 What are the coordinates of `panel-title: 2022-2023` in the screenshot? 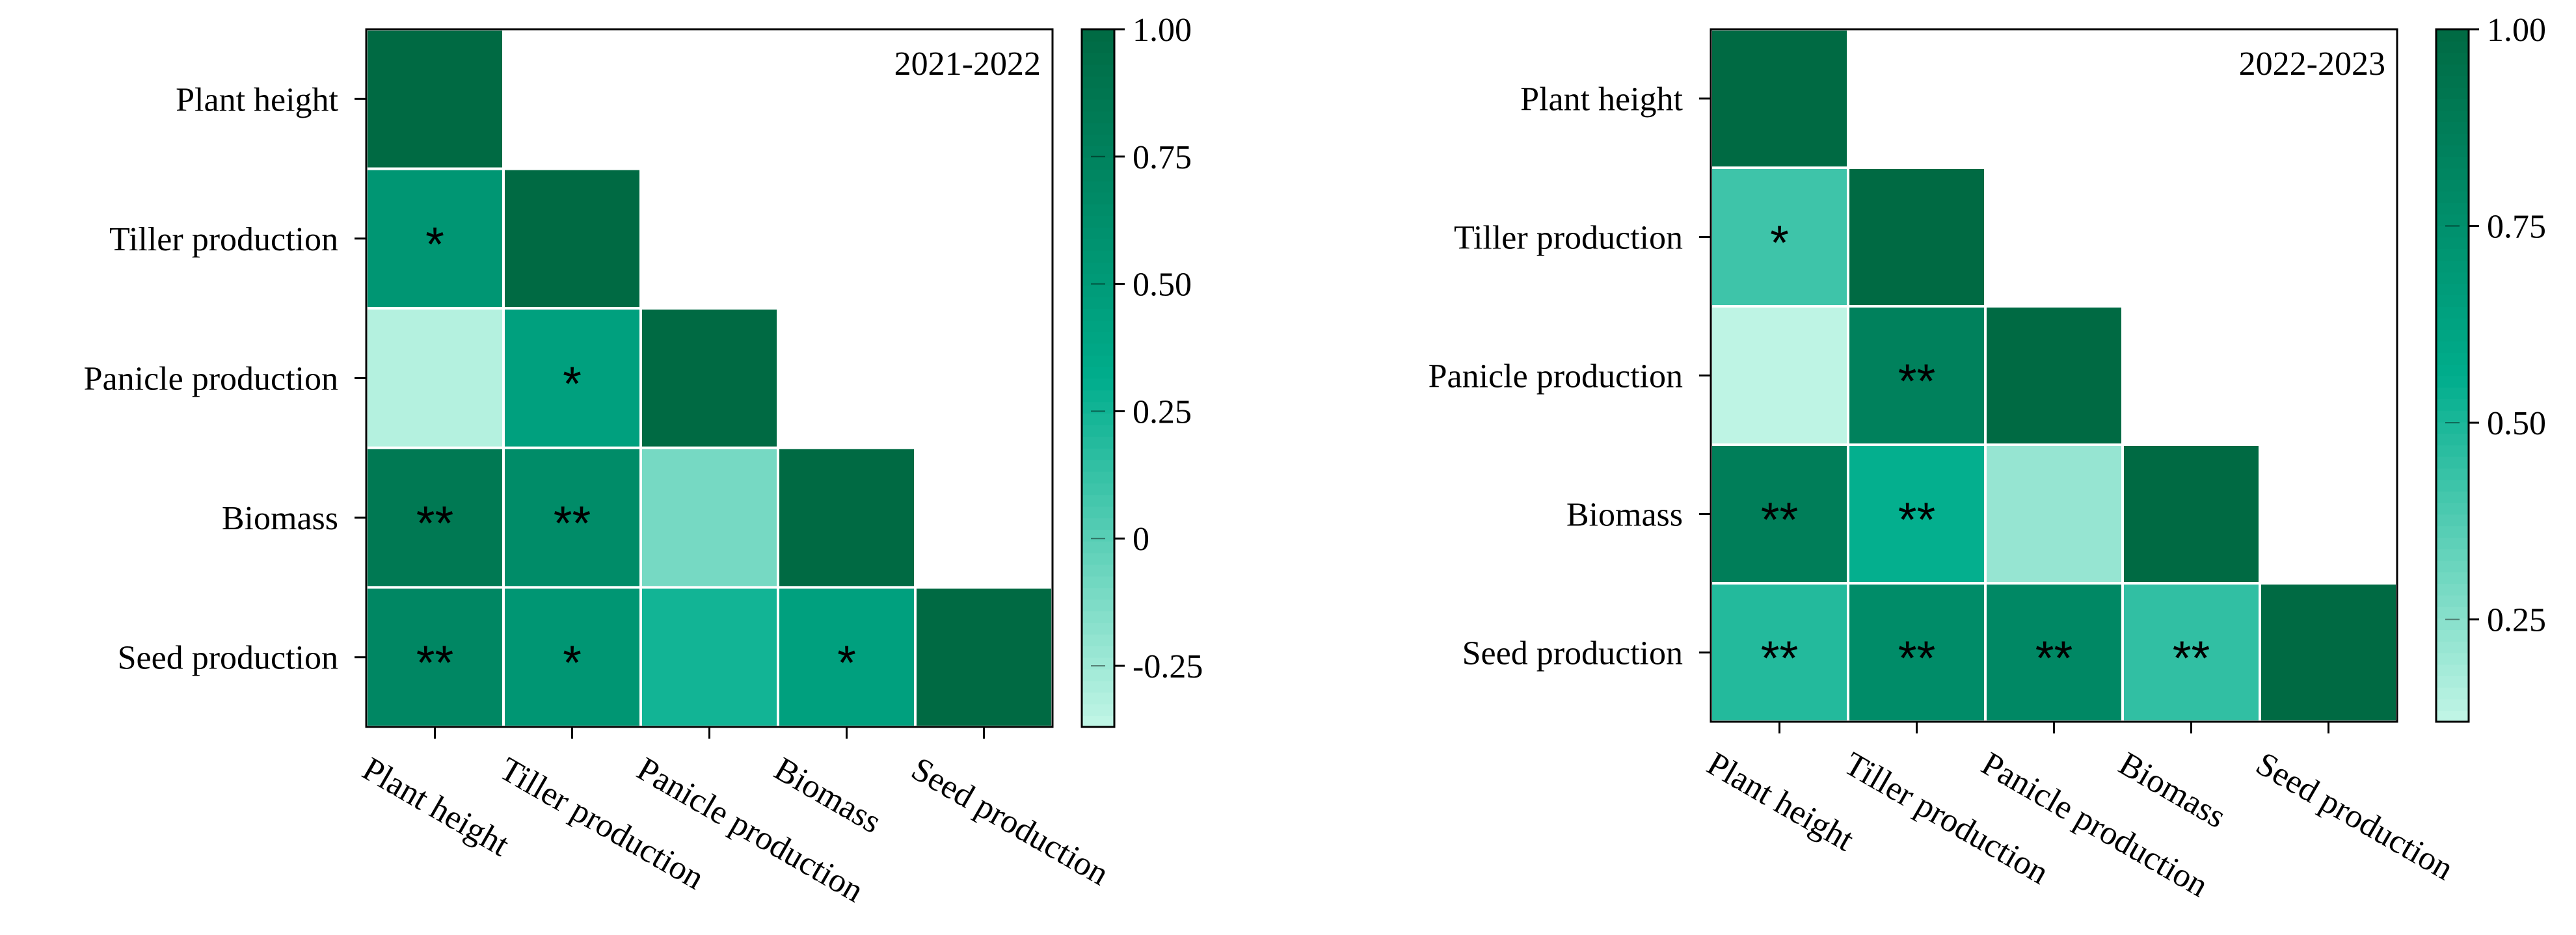 It's located at (2312, 64).